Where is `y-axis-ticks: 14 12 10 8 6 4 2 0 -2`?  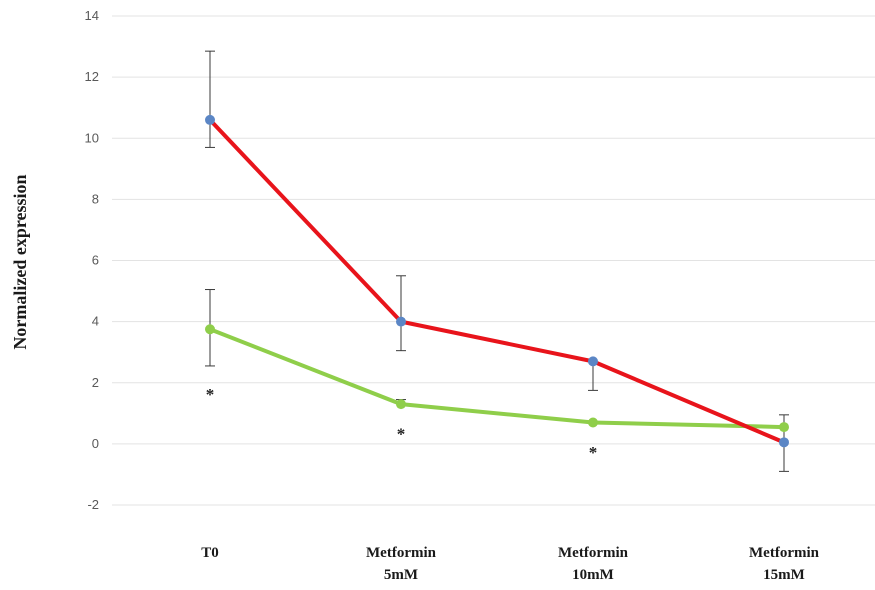
y-axis-ticks: 14 12 10 8 6 4 2 0 -2 is located at coordinates (92, 260).